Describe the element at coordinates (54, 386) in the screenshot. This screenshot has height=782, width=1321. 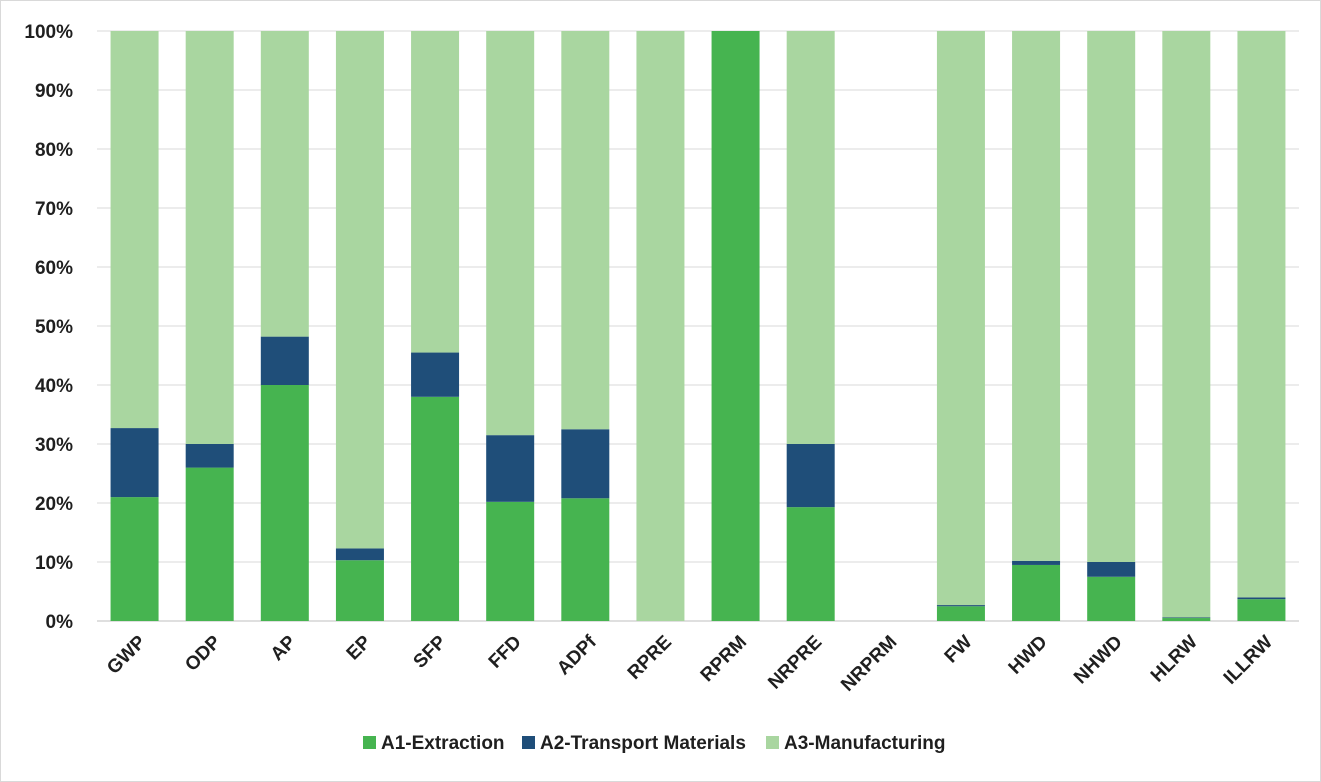
I see `y-tick-label: 40%` at that location.